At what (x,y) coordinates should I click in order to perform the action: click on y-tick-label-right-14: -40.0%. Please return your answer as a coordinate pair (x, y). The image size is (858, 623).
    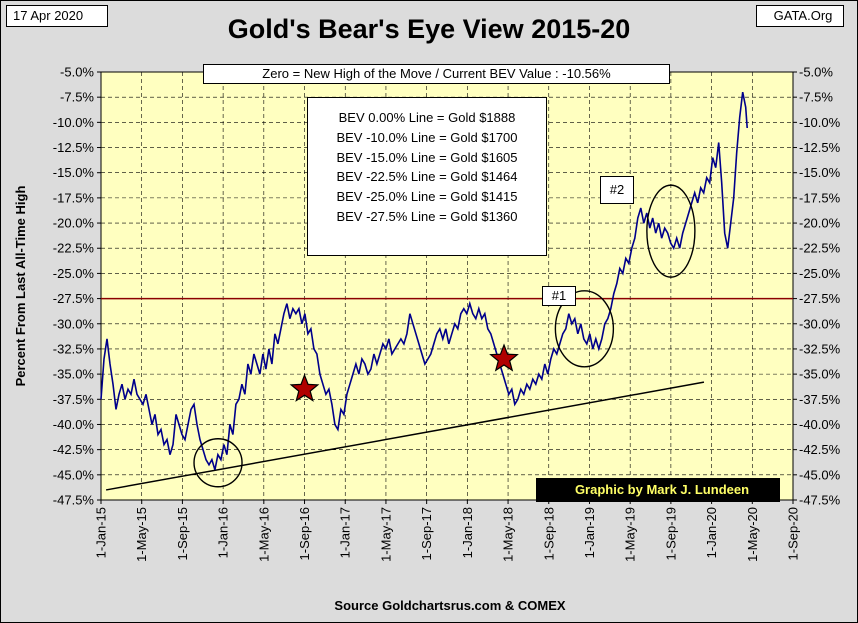
    Looking at the image, I should click on (820, 424).